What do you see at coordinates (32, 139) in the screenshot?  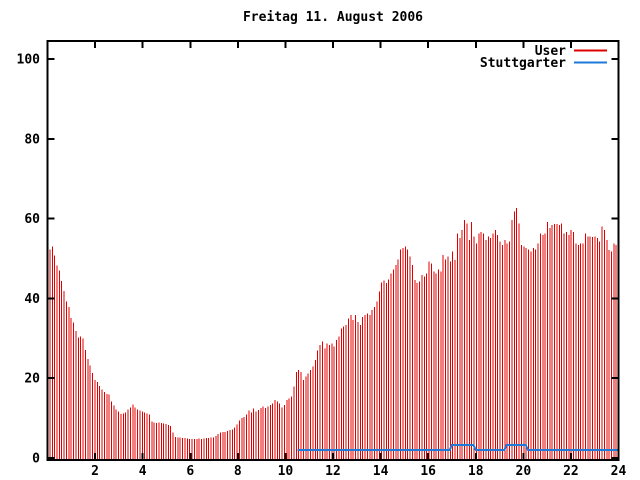 I see `y-tick-label: 80` at bounding box center [32, 139].